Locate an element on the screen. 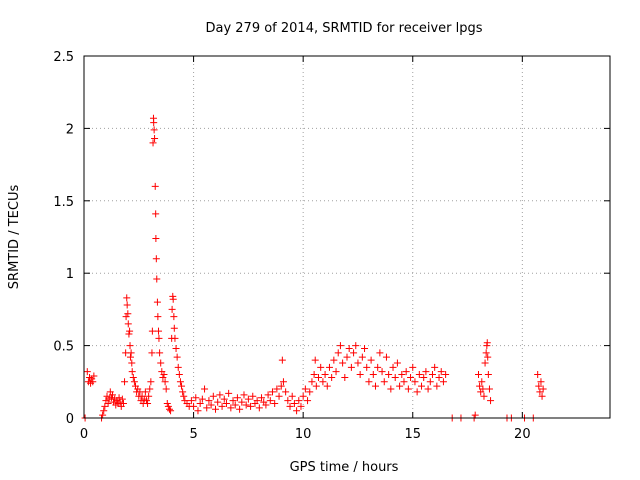 This screenshot has width=640, height=480. y-tick-label: 0 is located at coordinates (70, 419).